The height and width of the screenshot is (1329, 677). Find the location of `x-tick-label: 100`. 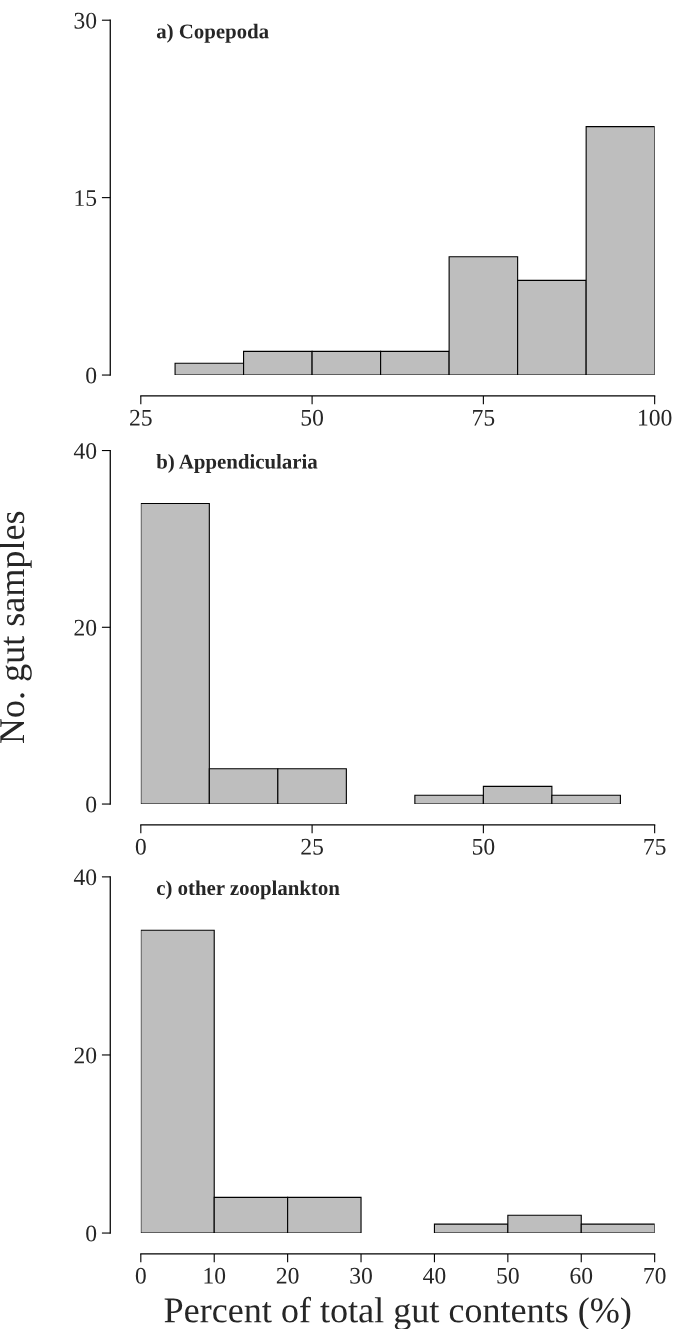

x-tick-label: 100 is located at coordinates (655, 417).